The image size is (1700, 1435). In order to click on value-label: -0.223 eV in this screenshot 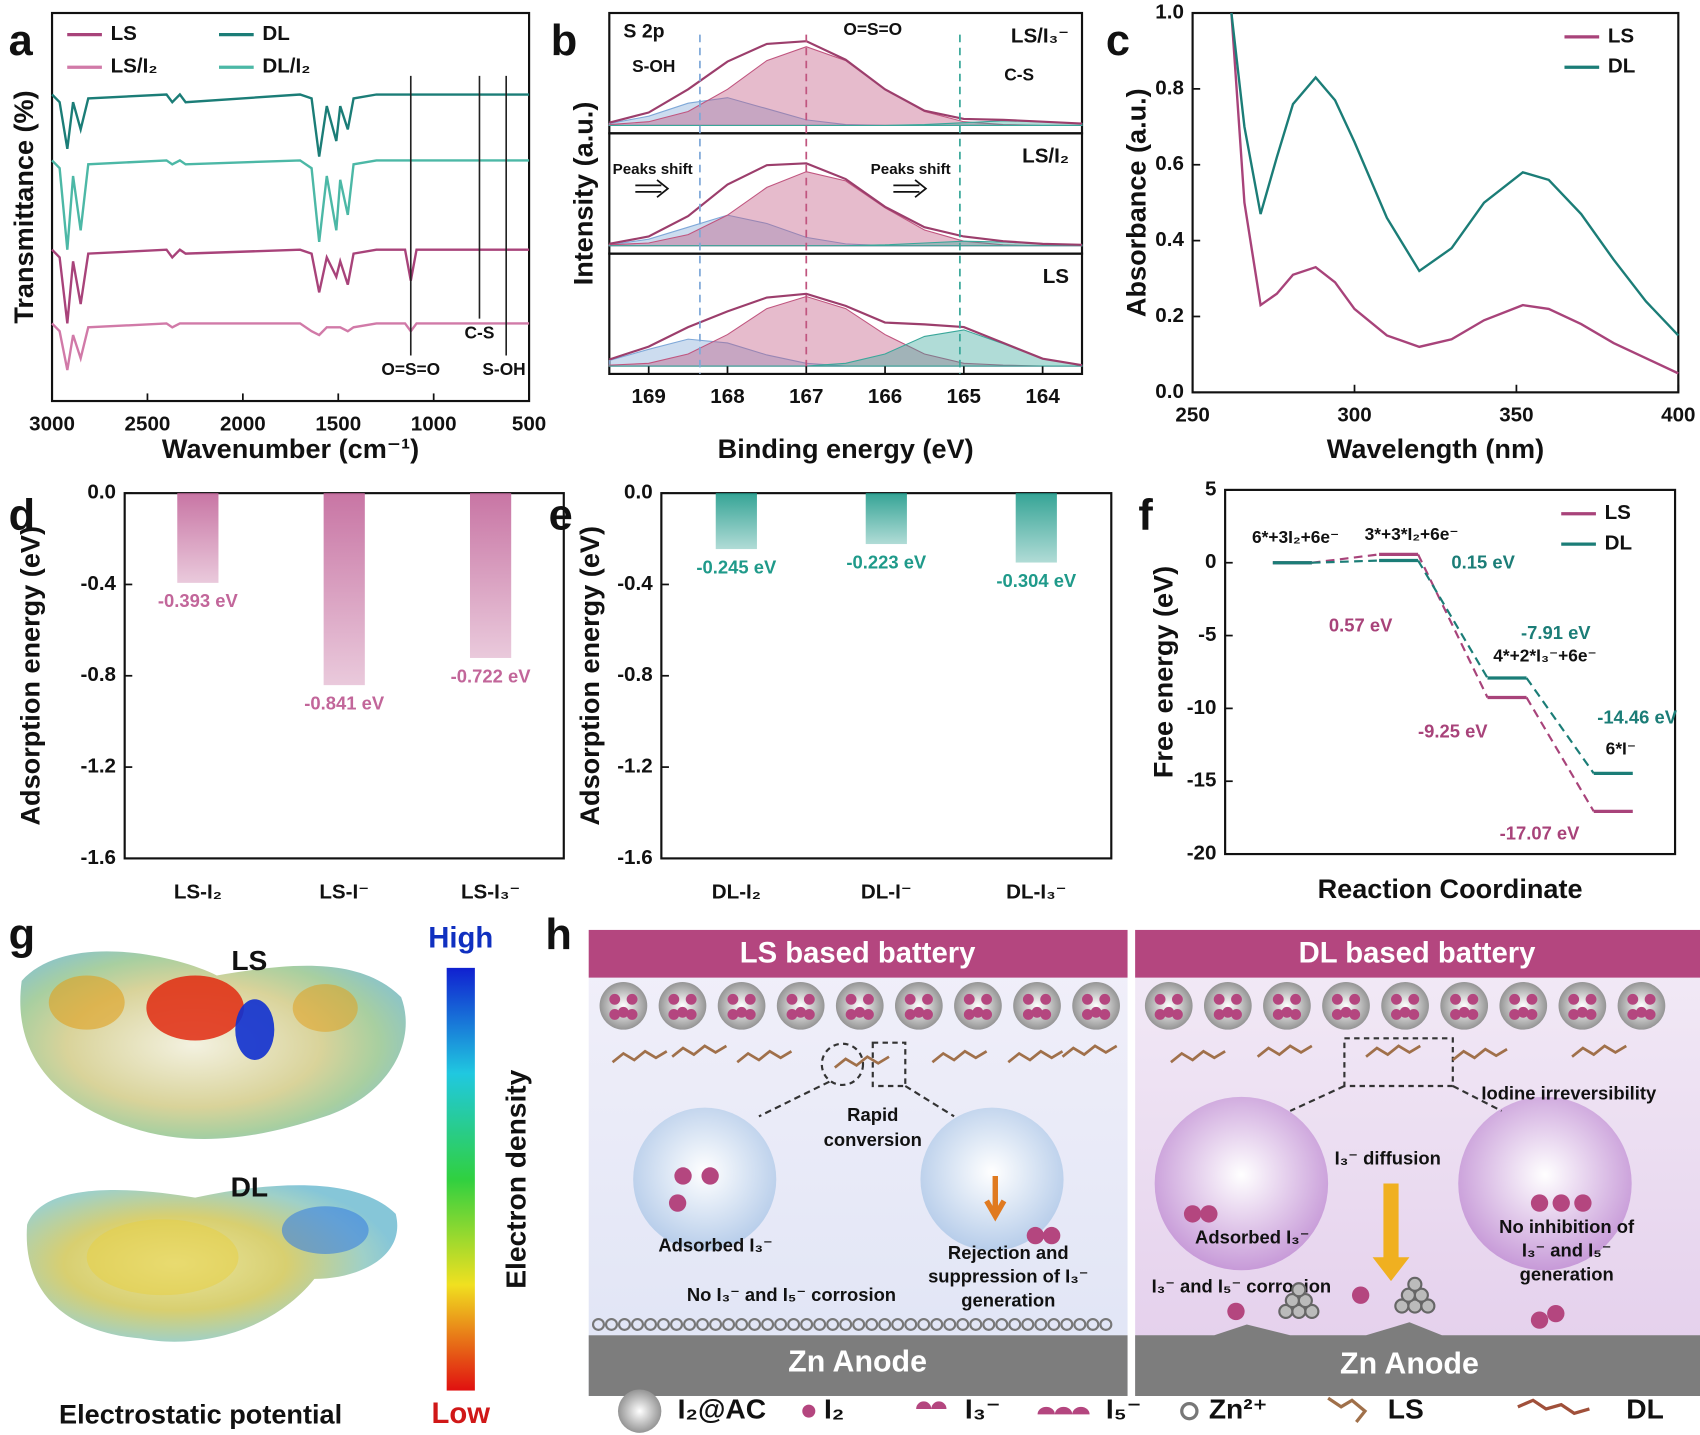, I will do `click(886, 561)`.